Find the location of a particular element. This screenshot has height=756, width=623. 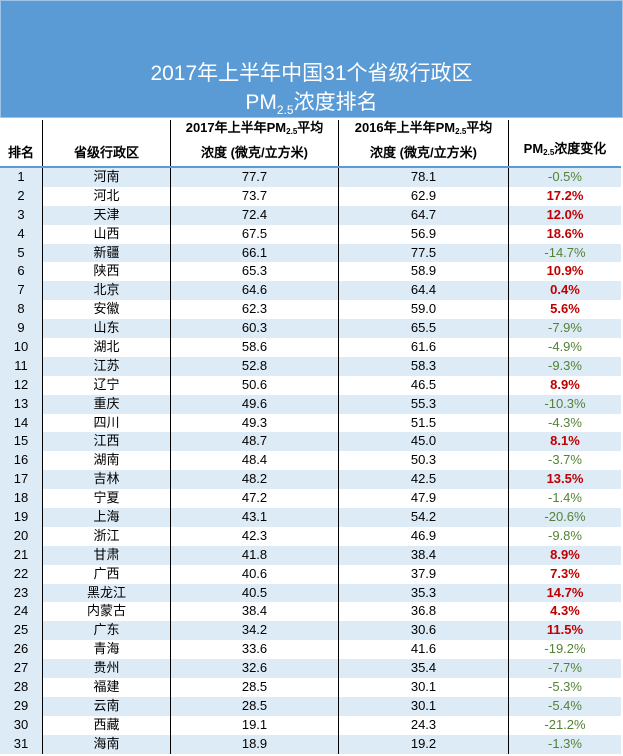

title-line-2: PM2.5浓度排名 is located at coordinates (311, 106).